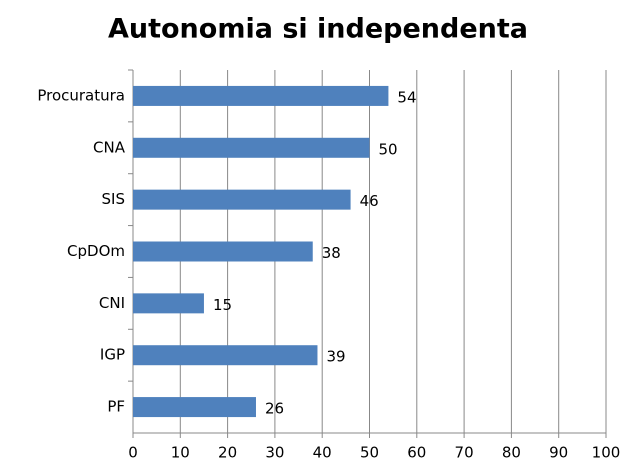 Image resolution: width=621 pixels, height=463 pixels. I want to click on y-tick-label: Procuratura, so click(81, 95).